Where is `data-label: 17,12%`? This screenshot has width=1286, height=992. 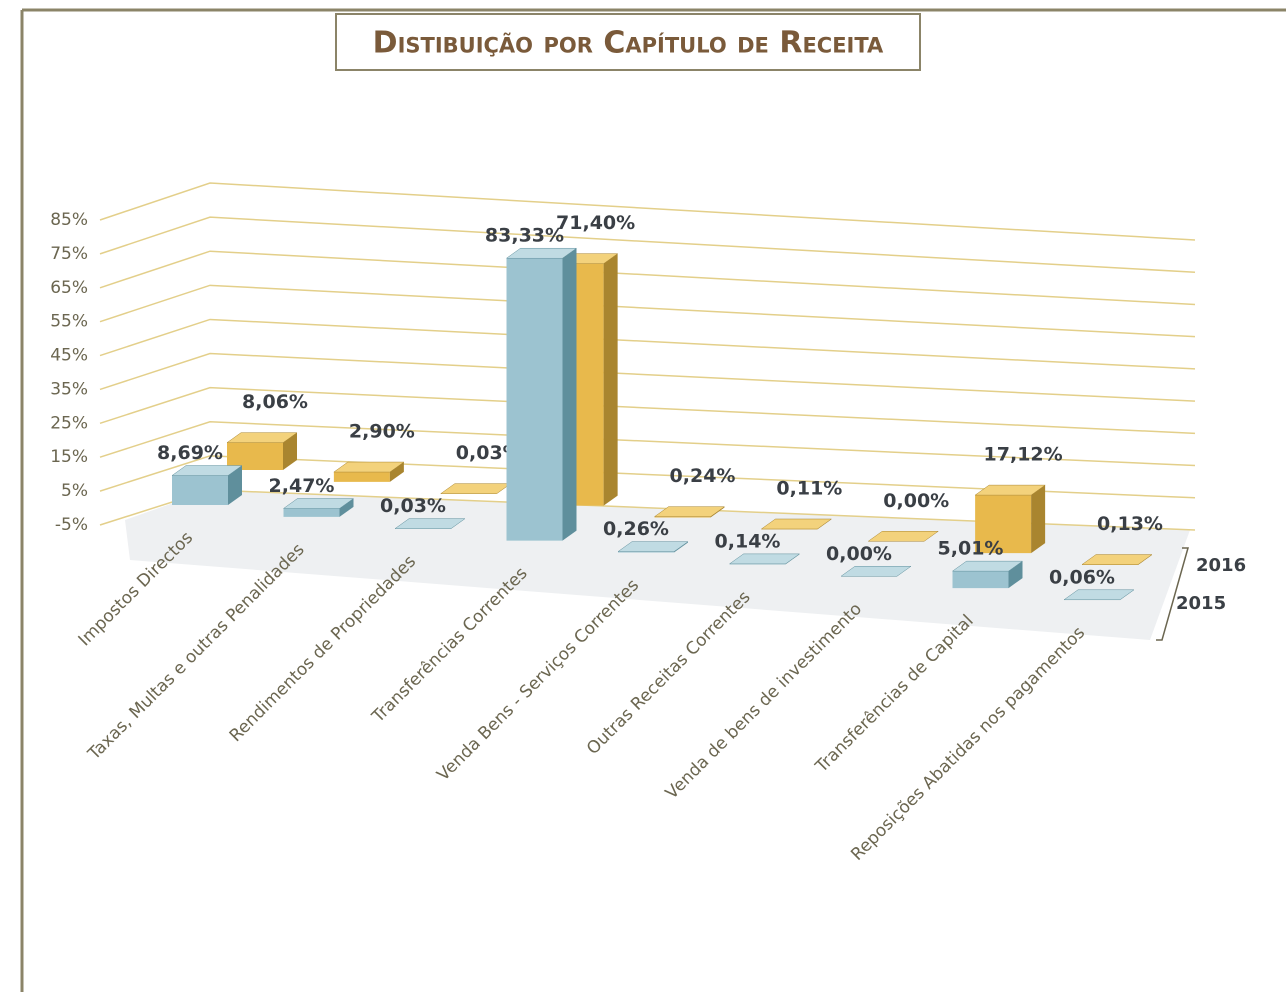 data-label: 17,12% is located at coordinates (1023, 455).